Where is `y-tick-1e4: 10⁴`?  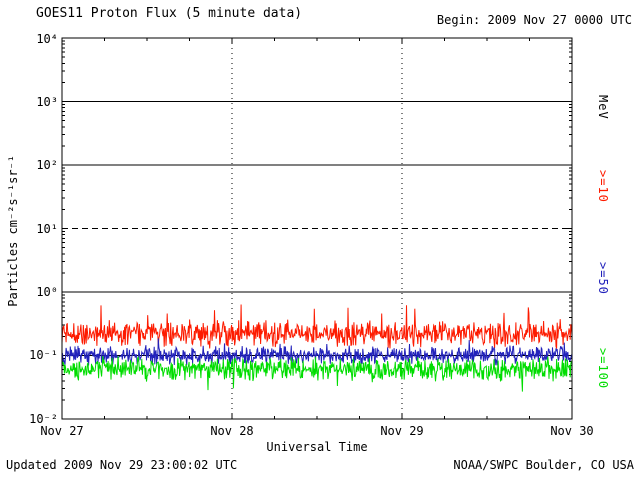 y-tick-1e4: 10⁴ is located at coordinates (47, 39).